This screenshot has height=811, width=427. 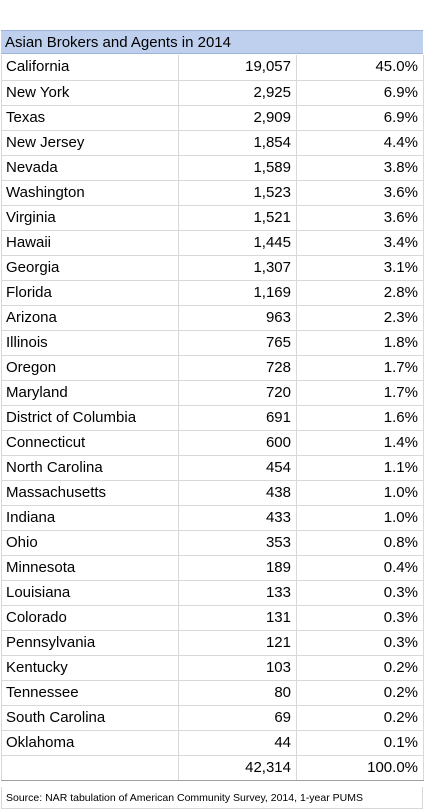 I want to click on table-row: New Jersey 1,854 4.4%, so click(x=212, y=143).